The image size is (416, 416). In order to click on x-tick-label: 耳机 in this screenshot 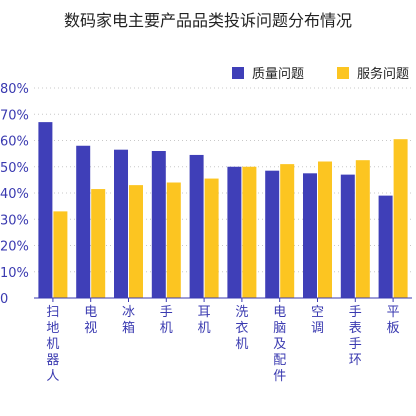, I will do `click(204, 320)`.